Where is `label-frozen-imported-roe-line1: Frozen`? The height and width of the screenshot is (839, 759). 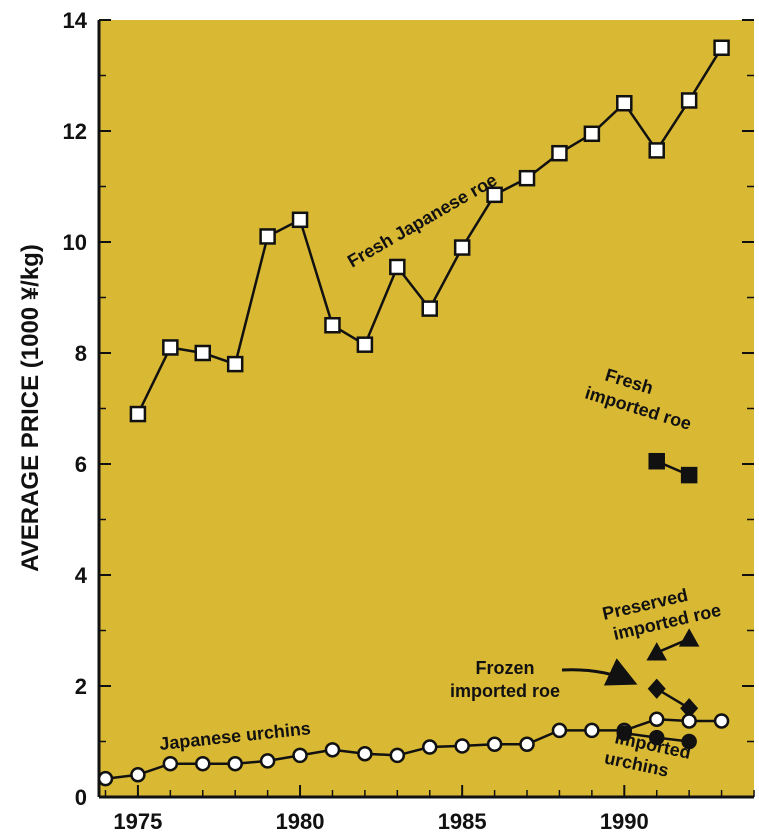
label-frozen-imported-roe-line1: Frozen is located at coordinates (504, 668).